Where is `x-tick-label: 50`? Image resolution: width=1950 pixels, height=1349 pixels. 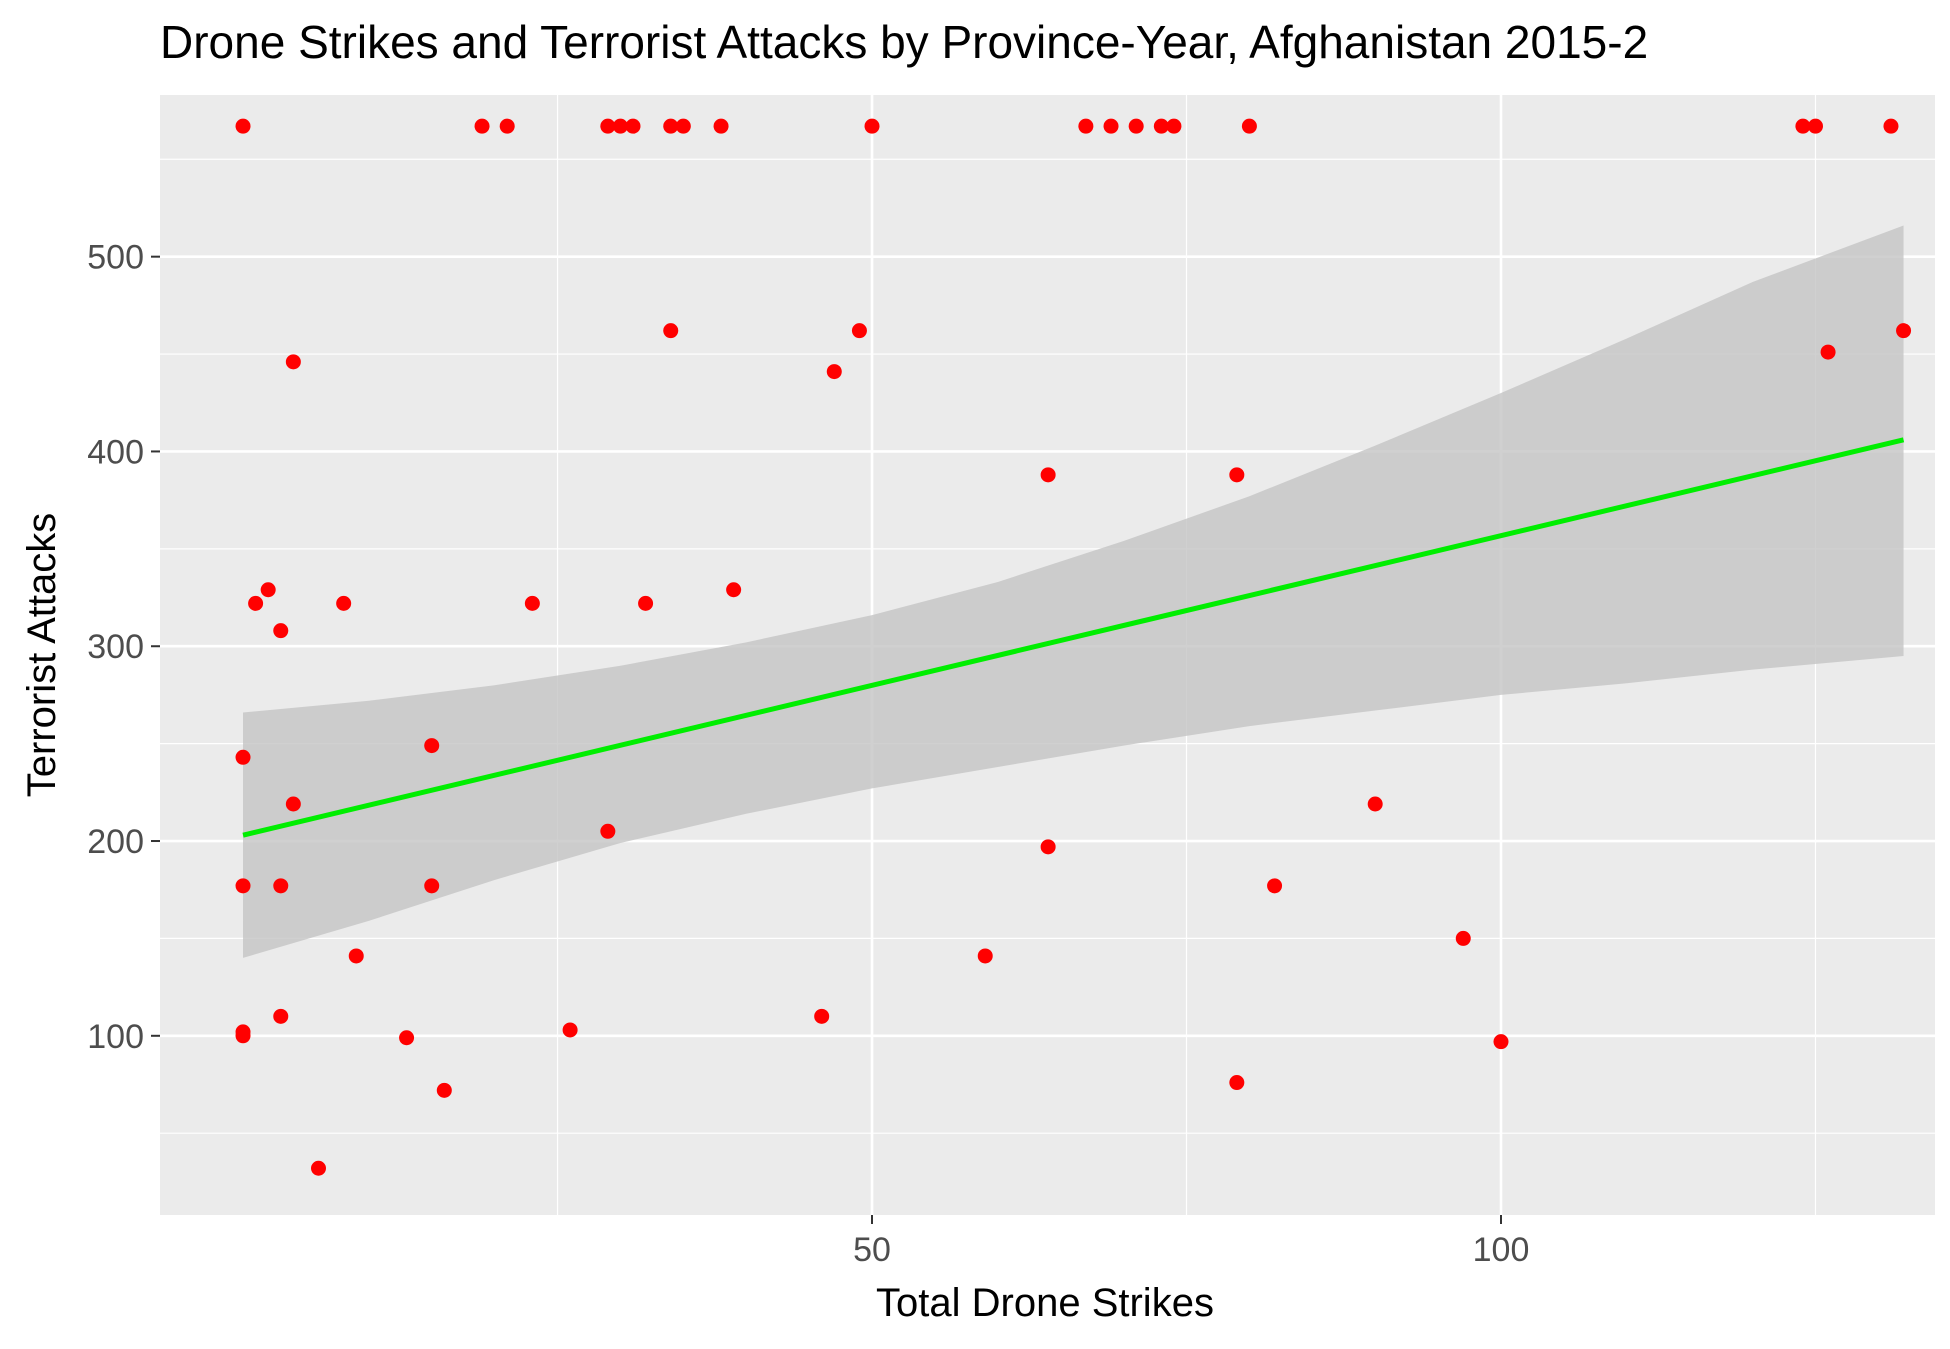 x-tick-label: 50 is located at coordinates (872, 1250).